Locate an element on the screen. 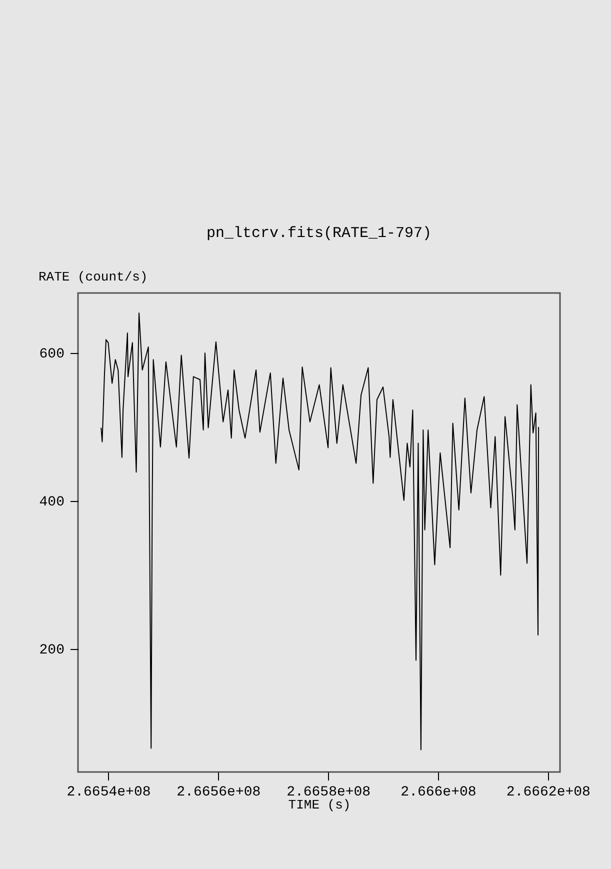 The image size is (611, 869). y-tick-label: 200 is located at coordinates (51, 650).